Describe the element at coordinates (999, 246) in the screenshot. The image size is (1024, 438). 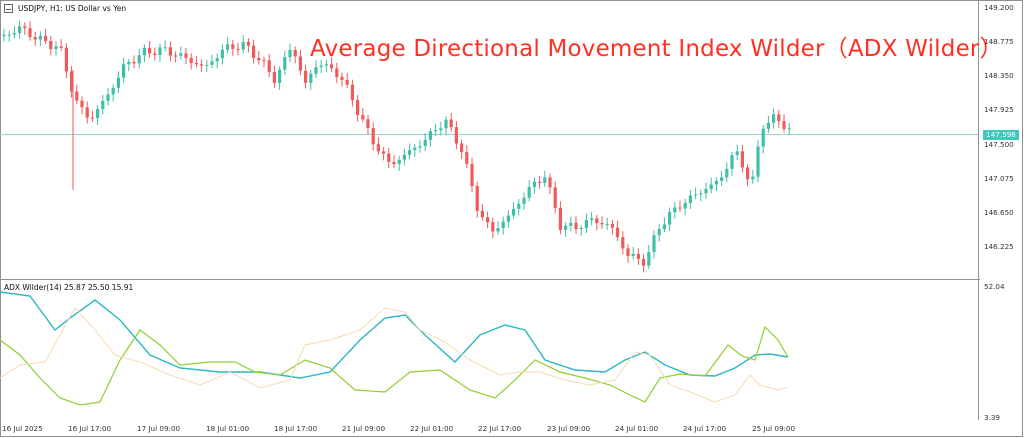
I see `price-tick: 146.225` at that location.